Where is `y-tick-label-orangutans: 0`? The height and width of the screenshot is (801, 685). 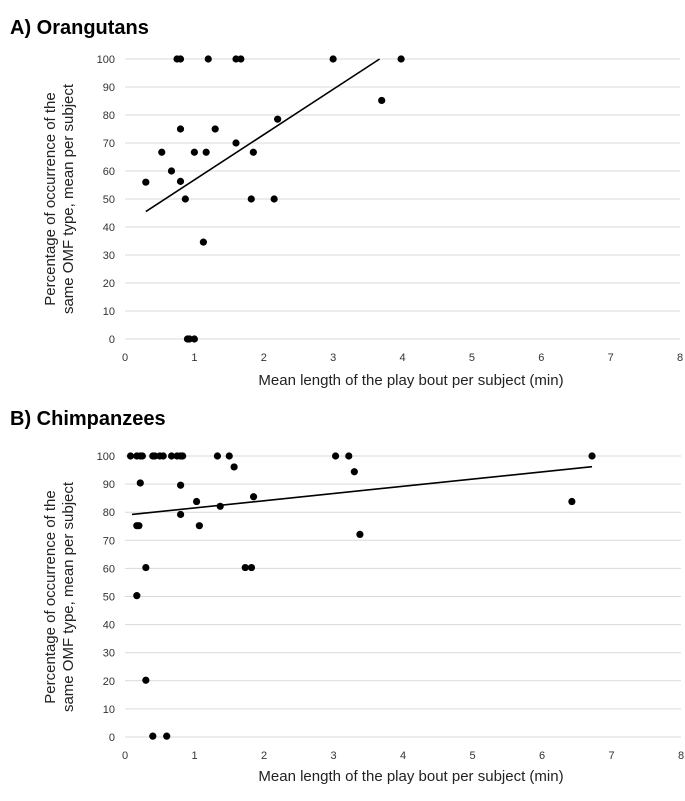
y-tick-label-orangutans: 0 is located at coordinates (112, 340).